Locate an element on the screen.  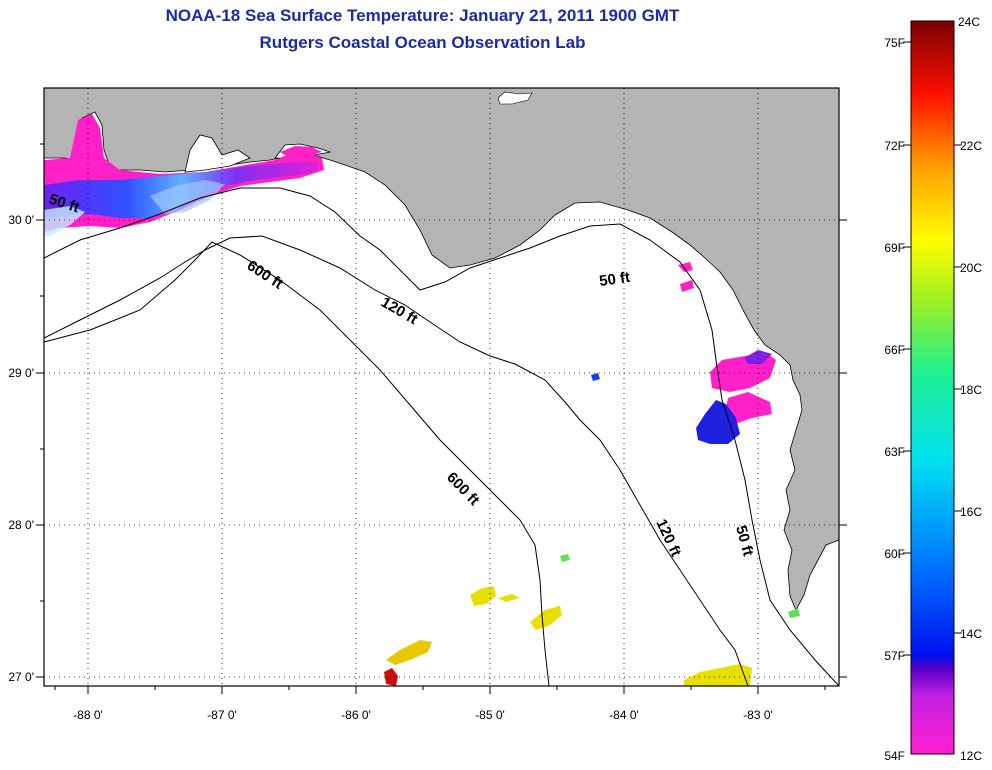
lon-label: -84 0' is located at coordinates (624, 715).